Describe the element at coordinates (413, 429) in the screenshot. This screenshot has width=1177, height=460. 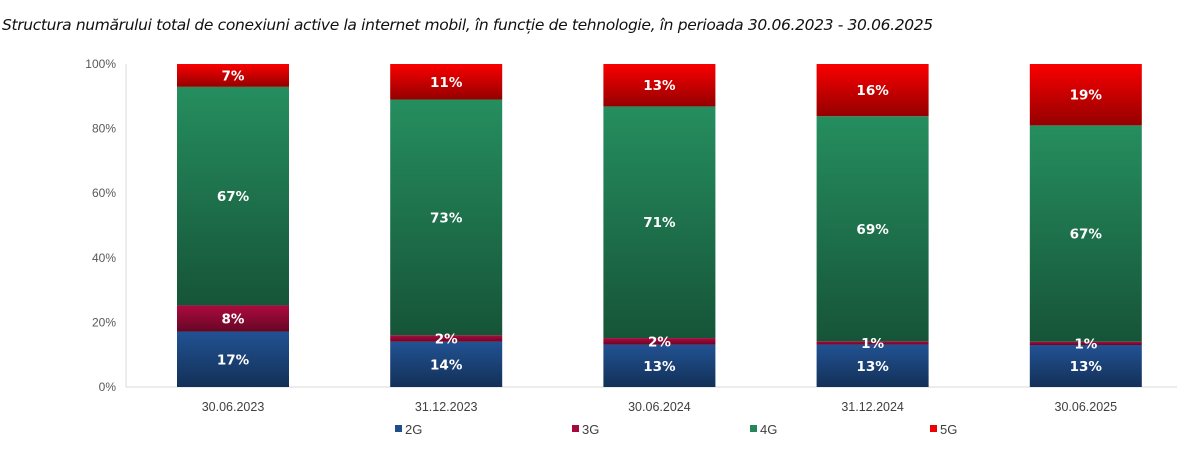
I see `legend-label: 2G` at that location.